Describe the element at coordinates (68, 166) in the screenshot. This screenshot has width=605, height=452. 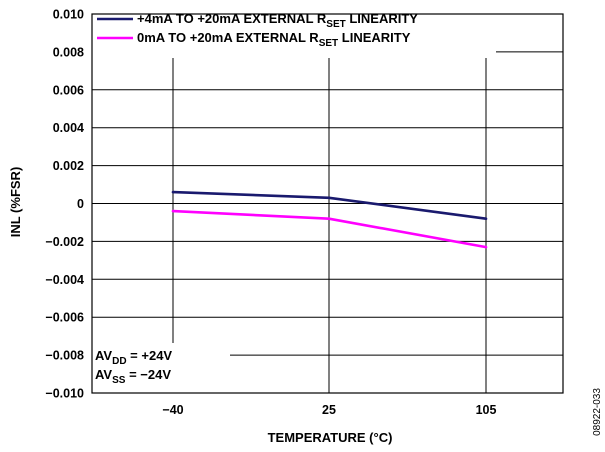
I see `y-tick-label: 0.002` at that location.